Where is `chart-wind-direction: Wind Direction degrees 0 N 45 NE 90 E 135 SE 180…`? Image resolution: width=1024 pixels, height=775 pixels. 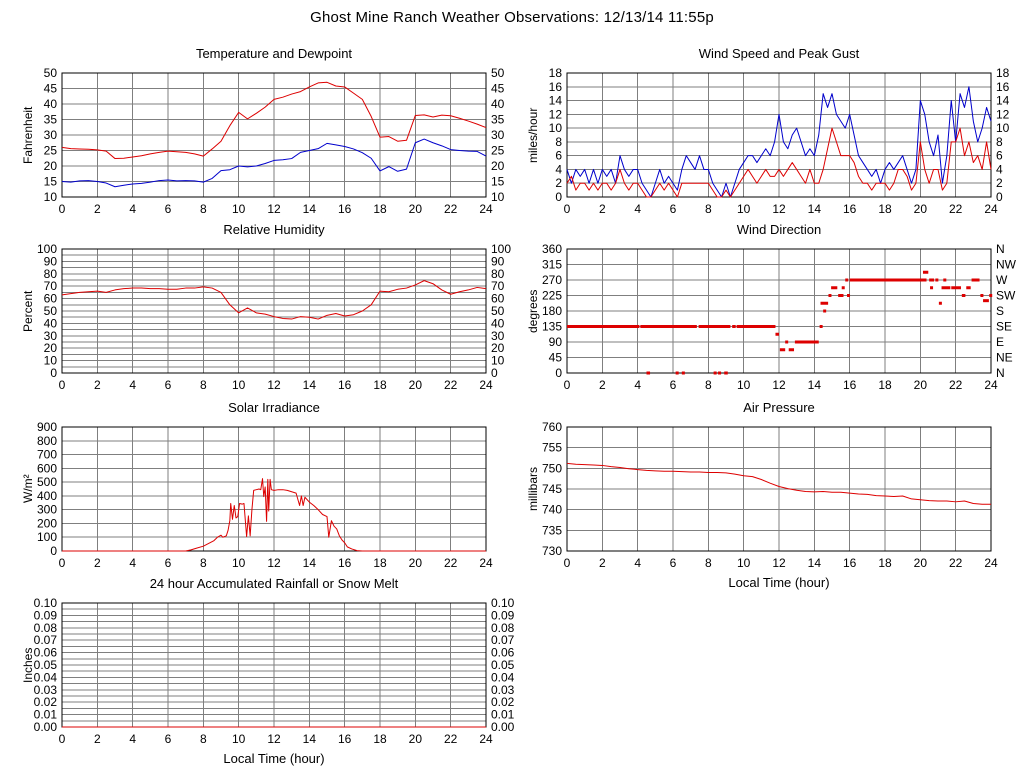 chart-wind-direction: Wind Direction degrees 0 N 45 NE 90 E 135 SE 180… is located at coordinates (767, 321).